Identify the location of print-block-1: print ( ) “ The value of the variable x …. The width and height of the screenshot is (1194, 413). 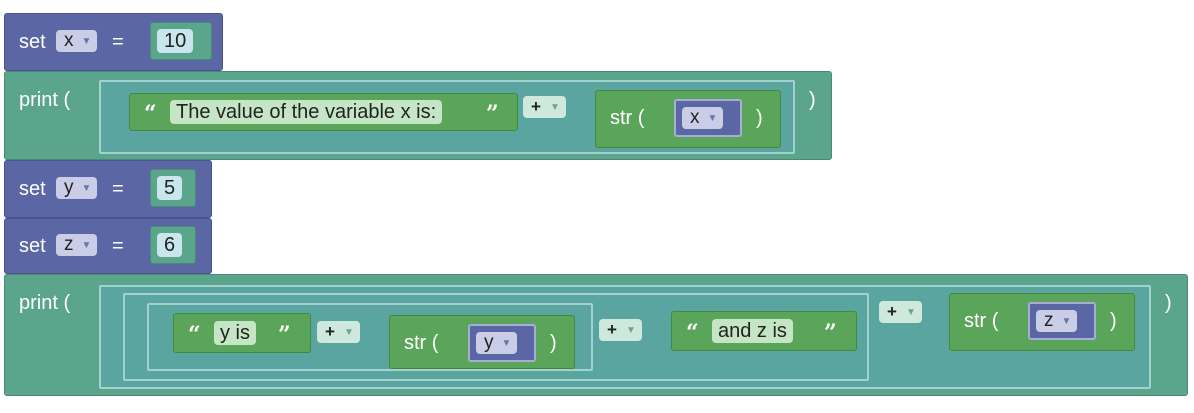
(418, 115).